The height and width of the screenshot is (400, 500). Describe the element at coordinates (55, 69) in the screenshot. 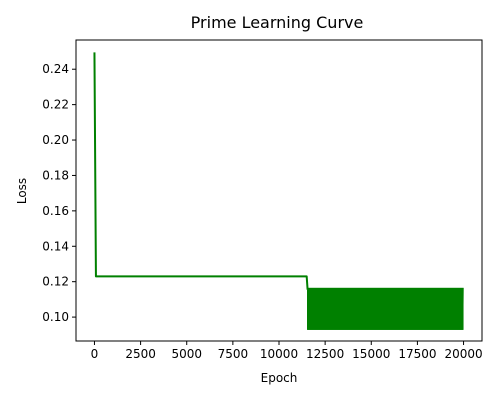

I see `y-tick-label: 0.24` at that location.